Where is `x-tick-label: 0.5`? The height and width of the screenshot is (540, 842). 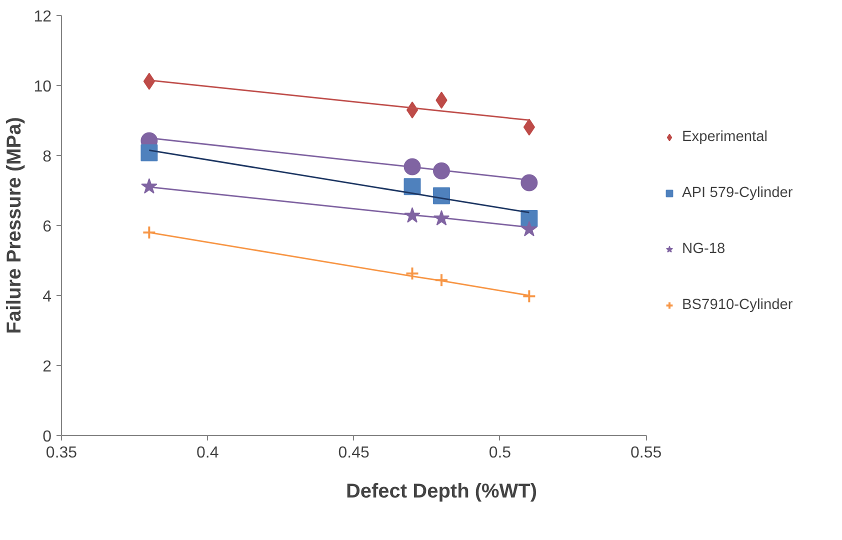
x-tick-label: 0.5 is located at coordinates (500, 453).